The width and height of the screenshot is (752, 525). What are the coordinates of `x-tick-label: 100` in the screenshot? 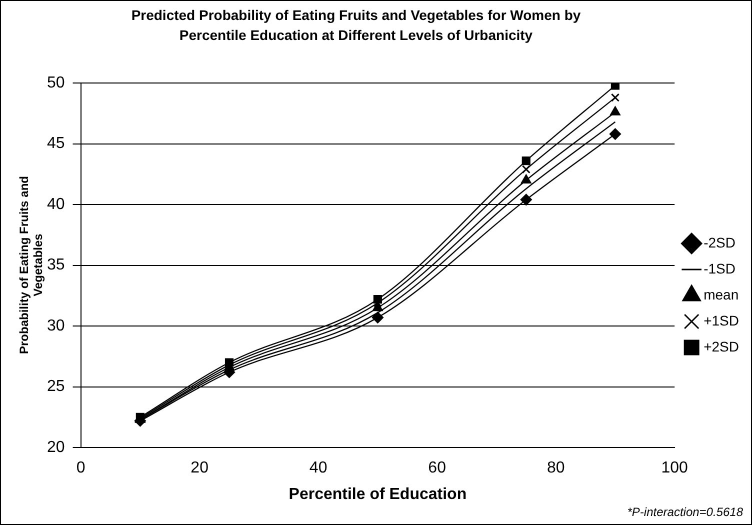 It's located at (674, 468).